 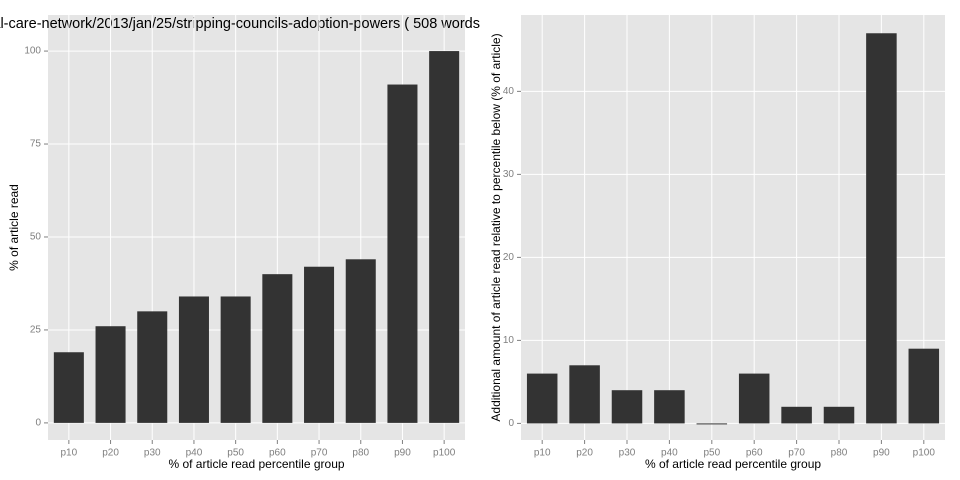 What do you see at coordinates (36, 330) in the screenshot?
I see `y-tick-label: 25` at bounding box center [36, 330].